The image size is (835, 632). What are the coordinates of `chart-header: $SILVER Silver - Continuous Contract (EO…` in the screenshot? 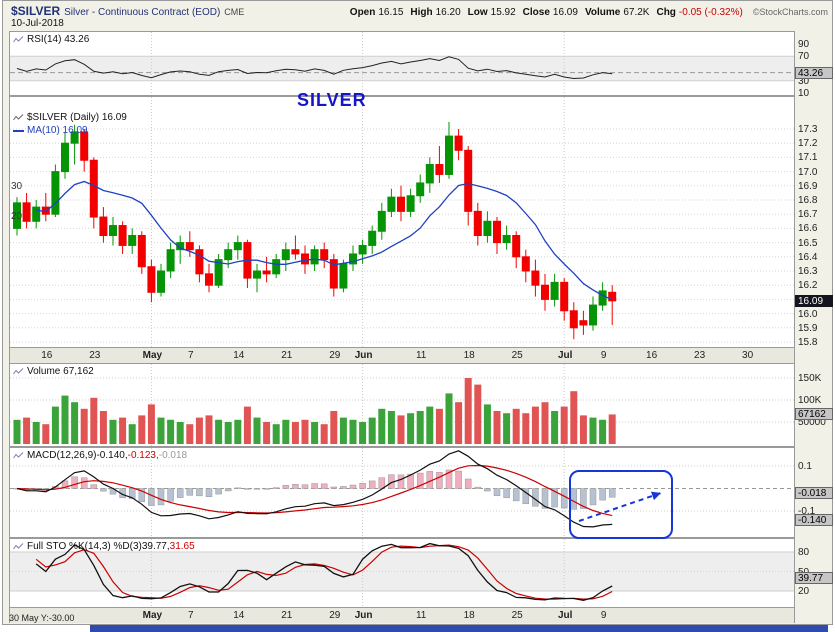 It's located at (419, 11).